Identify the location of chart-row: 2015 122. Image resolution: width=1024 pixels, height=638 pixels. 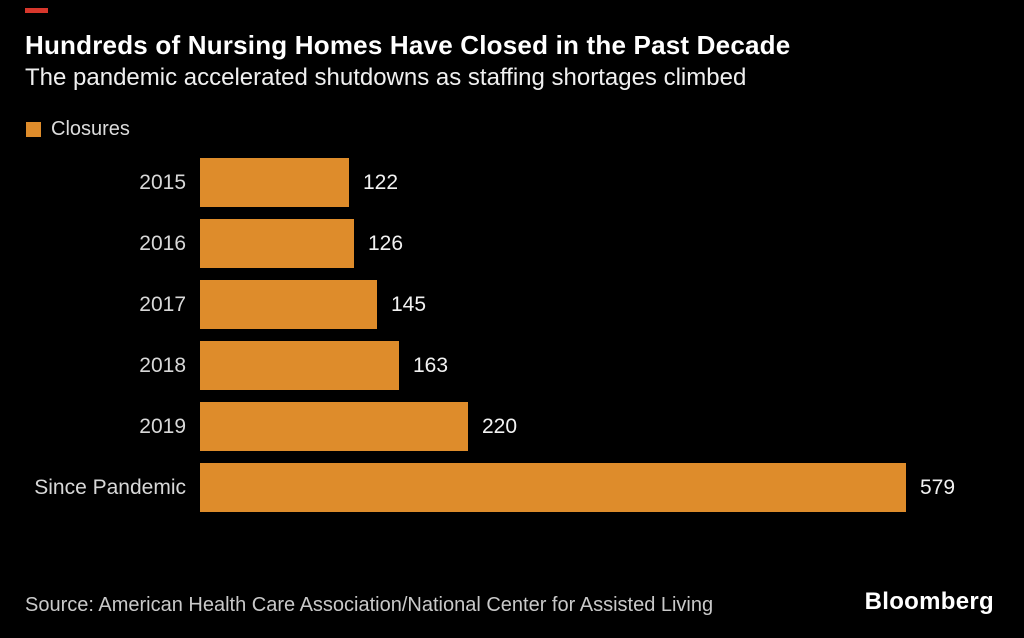
(512, 182).